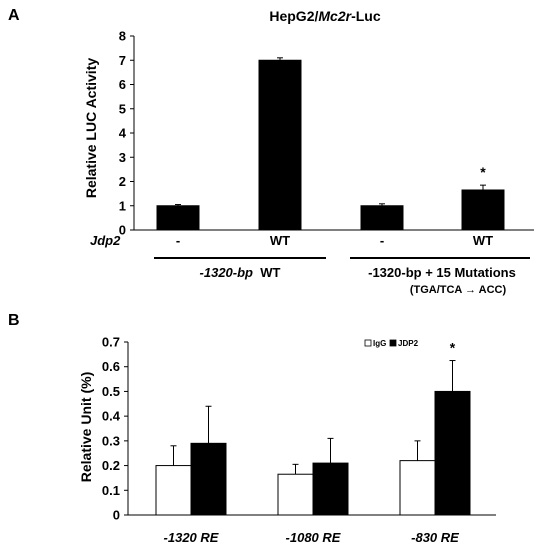 The width and height of the screenshot is (550, 549). What do you see at coordinates (111, 342) in the screenshot?
I see `panel-b-y-tick-label: 0.7` at bounding box center [111, 342].